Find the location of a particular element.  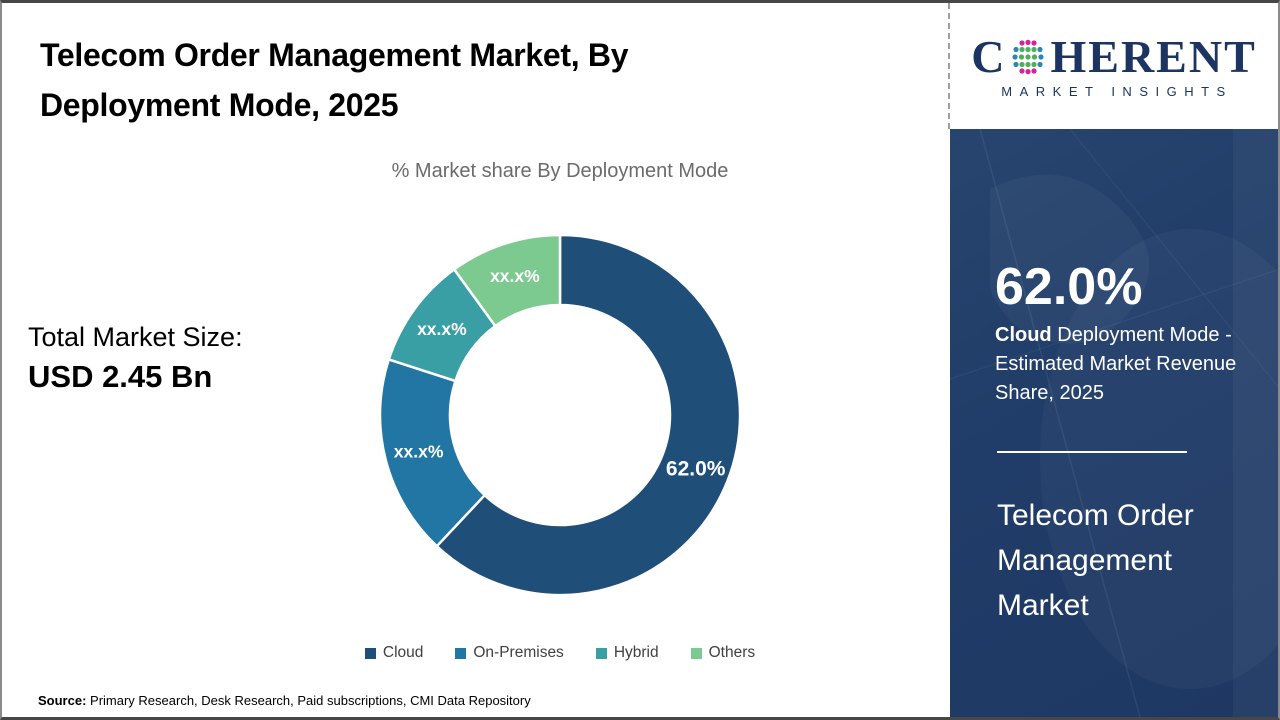

chart-subtitle: % Market share By Deployment Mode is located at coordinates (560, 171).